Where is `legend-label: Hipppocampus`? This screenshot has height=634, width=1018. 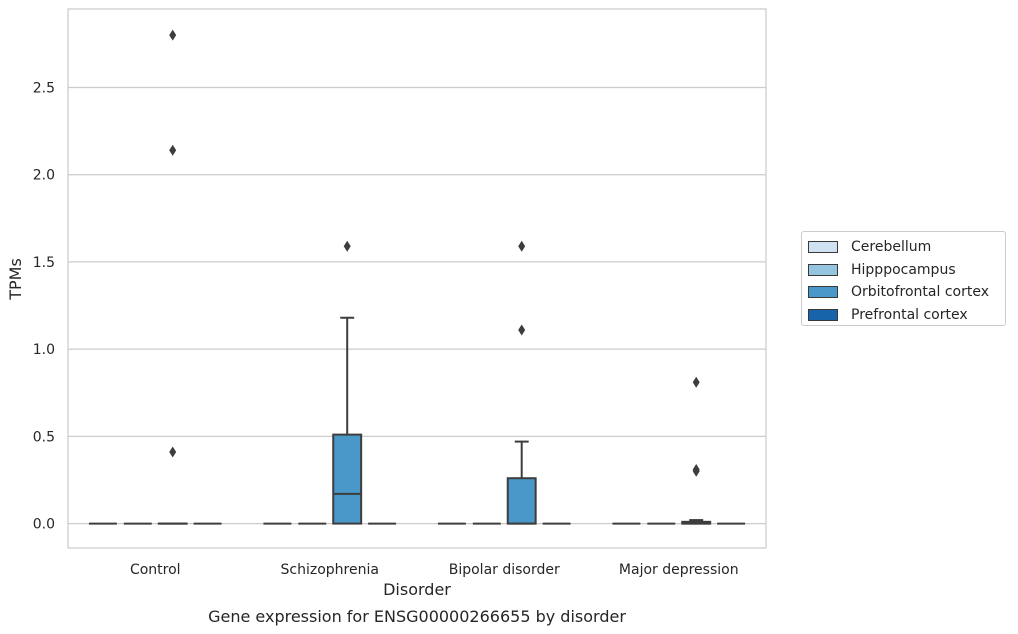 legend-label: Hipppocampus is located at coordinates (903, 269).